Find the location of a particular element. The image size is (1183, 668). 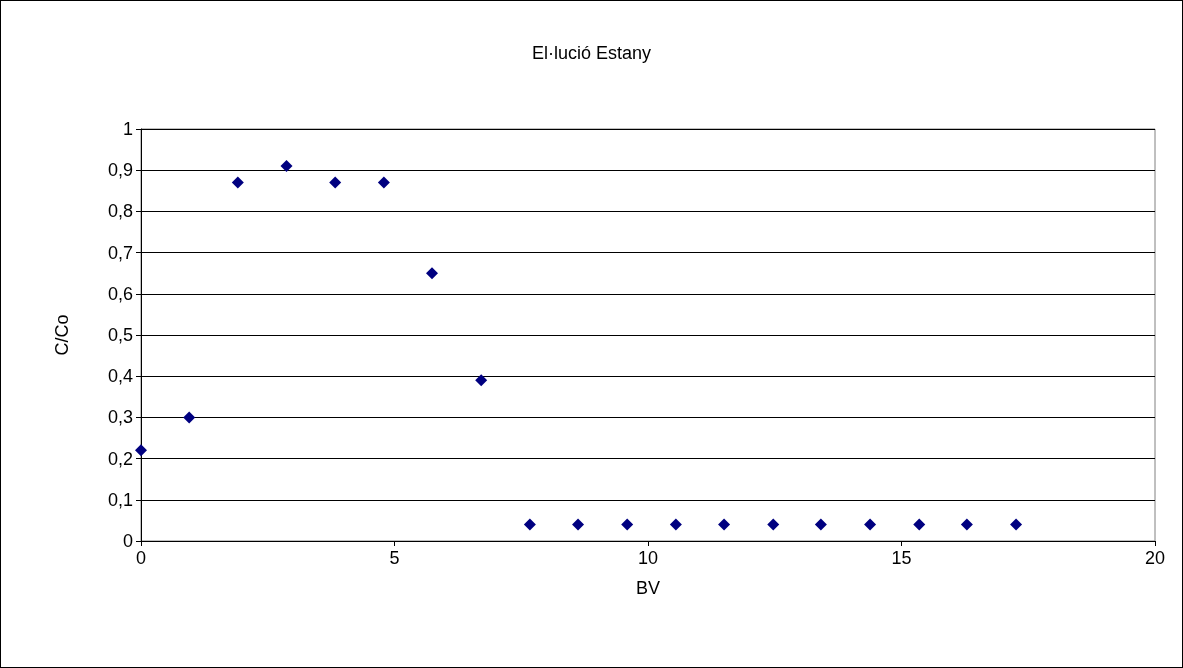

y-tick-label: 0,5 is located at coordinates (120, 335).